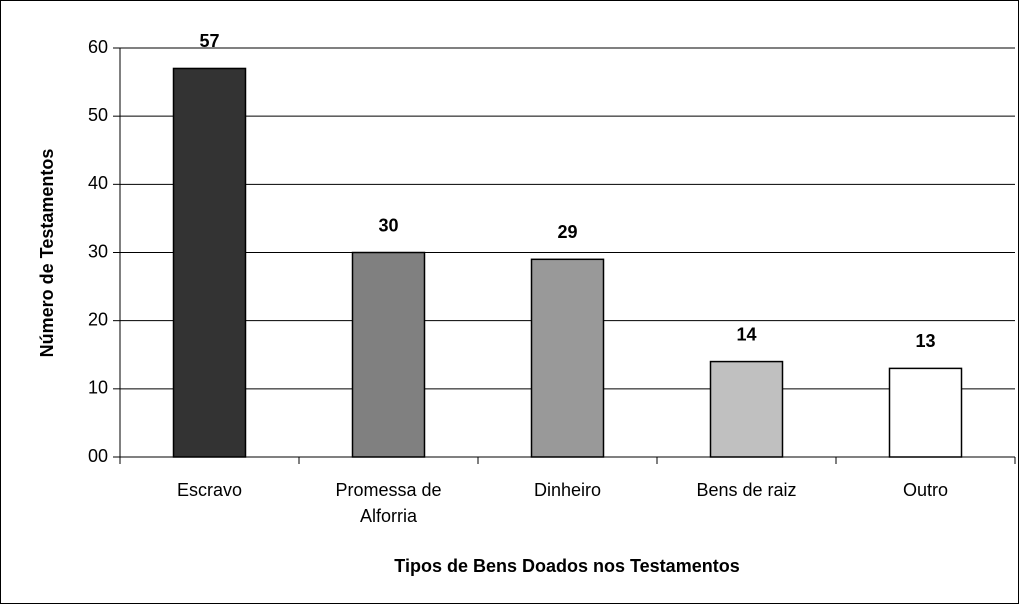  Describe the element at coordinates (388, 503) in the screenshot. I see `x-tick-label: Promessa de Alforria` at that location.